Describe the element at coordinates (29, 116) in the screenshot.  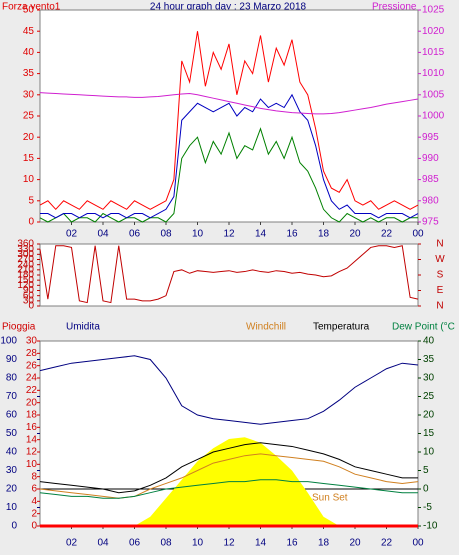
I see `y-tick-label: 25` at that location.